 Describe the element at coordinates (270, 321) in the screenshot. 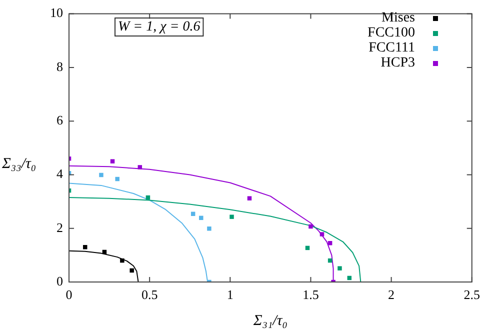

I see `x-axis-title: Σ₃₁/τ₀` at that location.